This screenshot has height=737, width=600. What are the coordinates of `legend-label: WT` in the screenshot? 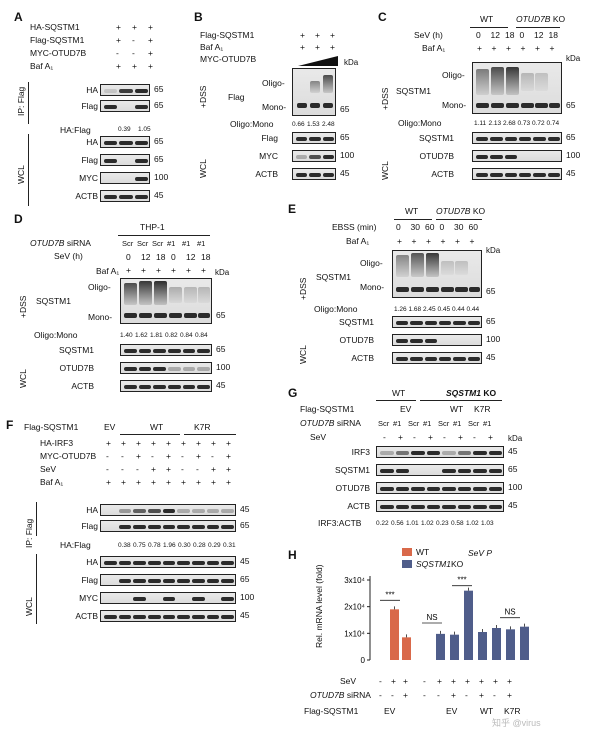 It's located at (423, 552).